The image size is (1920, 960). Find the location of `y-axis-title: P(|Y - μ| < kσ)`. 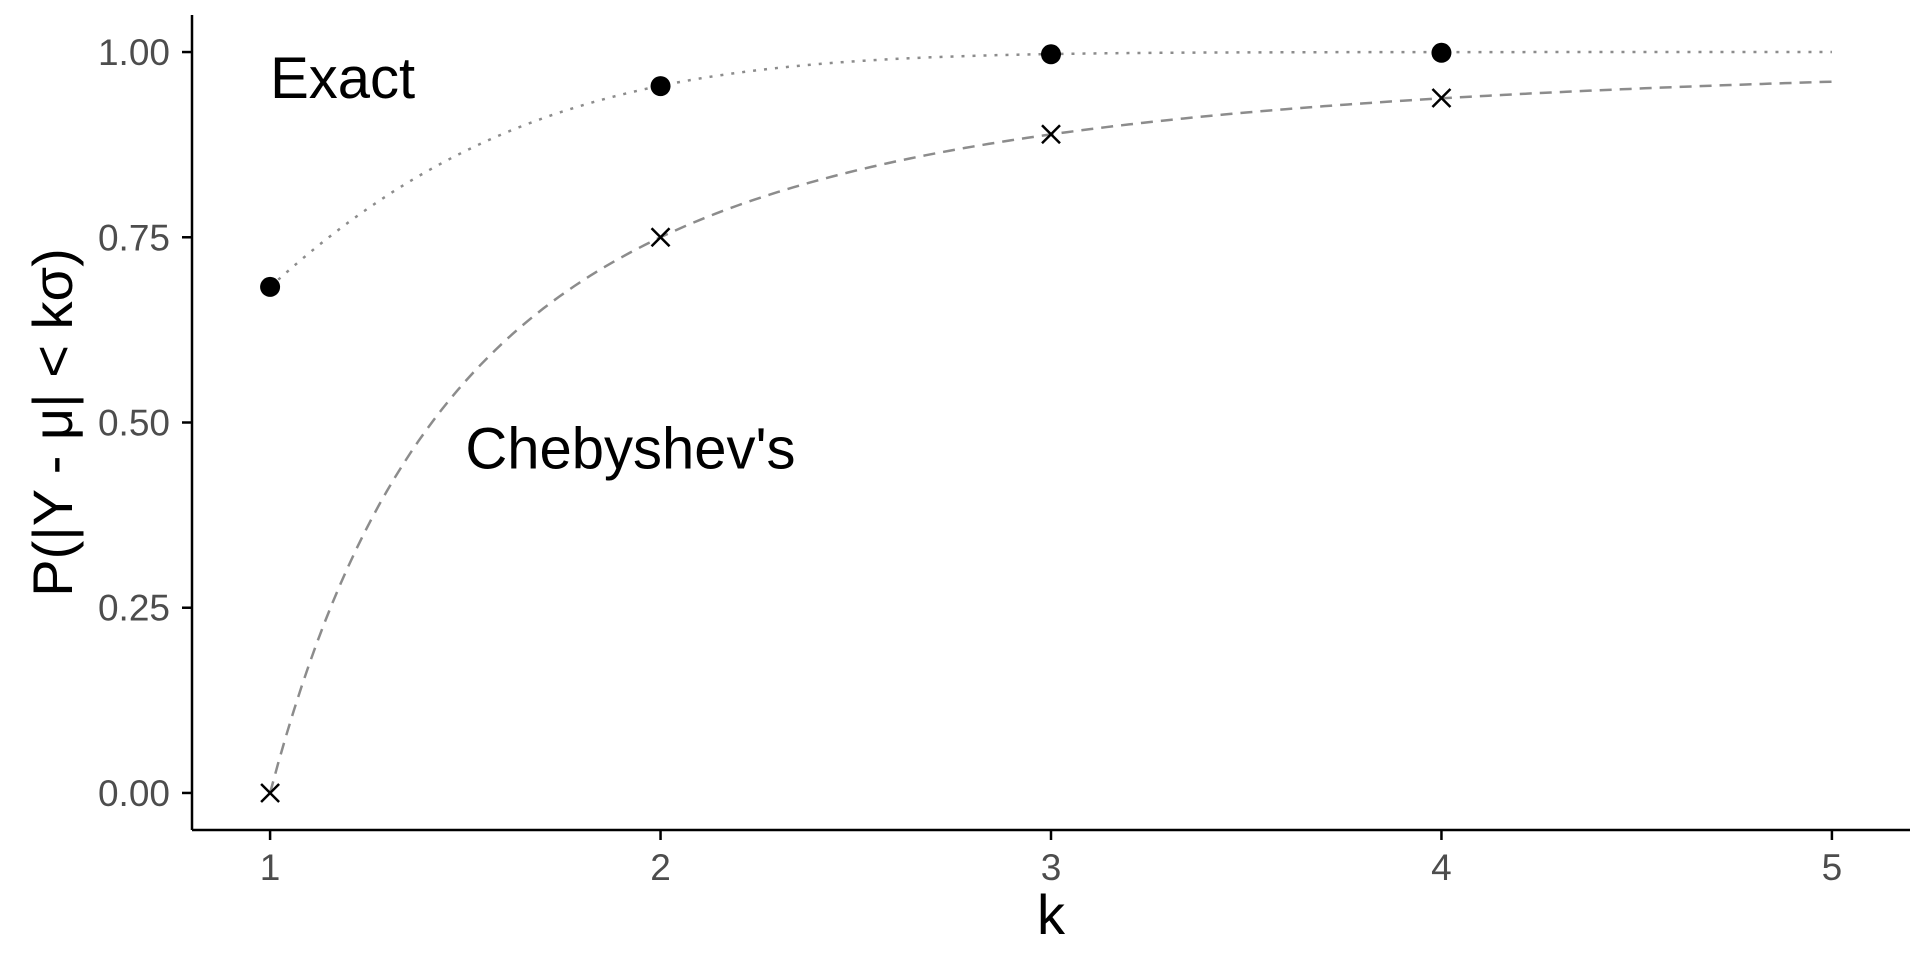

y-axis-title: P(|Y - μ| < kσ) is located at coordinates (52, 422).